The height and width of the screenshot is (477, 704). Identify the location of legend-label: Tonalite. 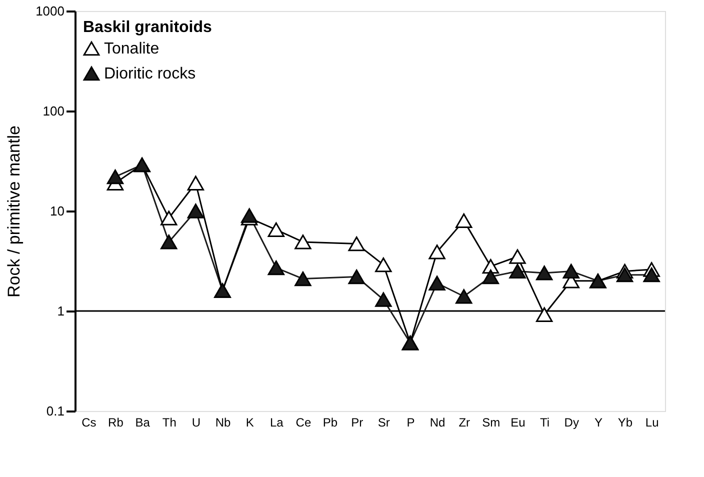
(132, 49).